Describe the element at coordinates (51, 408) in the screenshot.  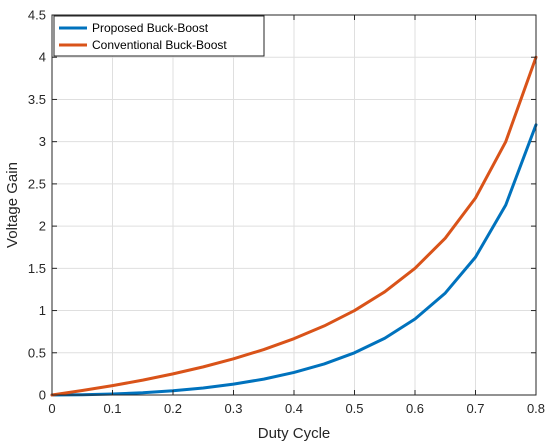
I see `x-tick-label: 0` at that location.